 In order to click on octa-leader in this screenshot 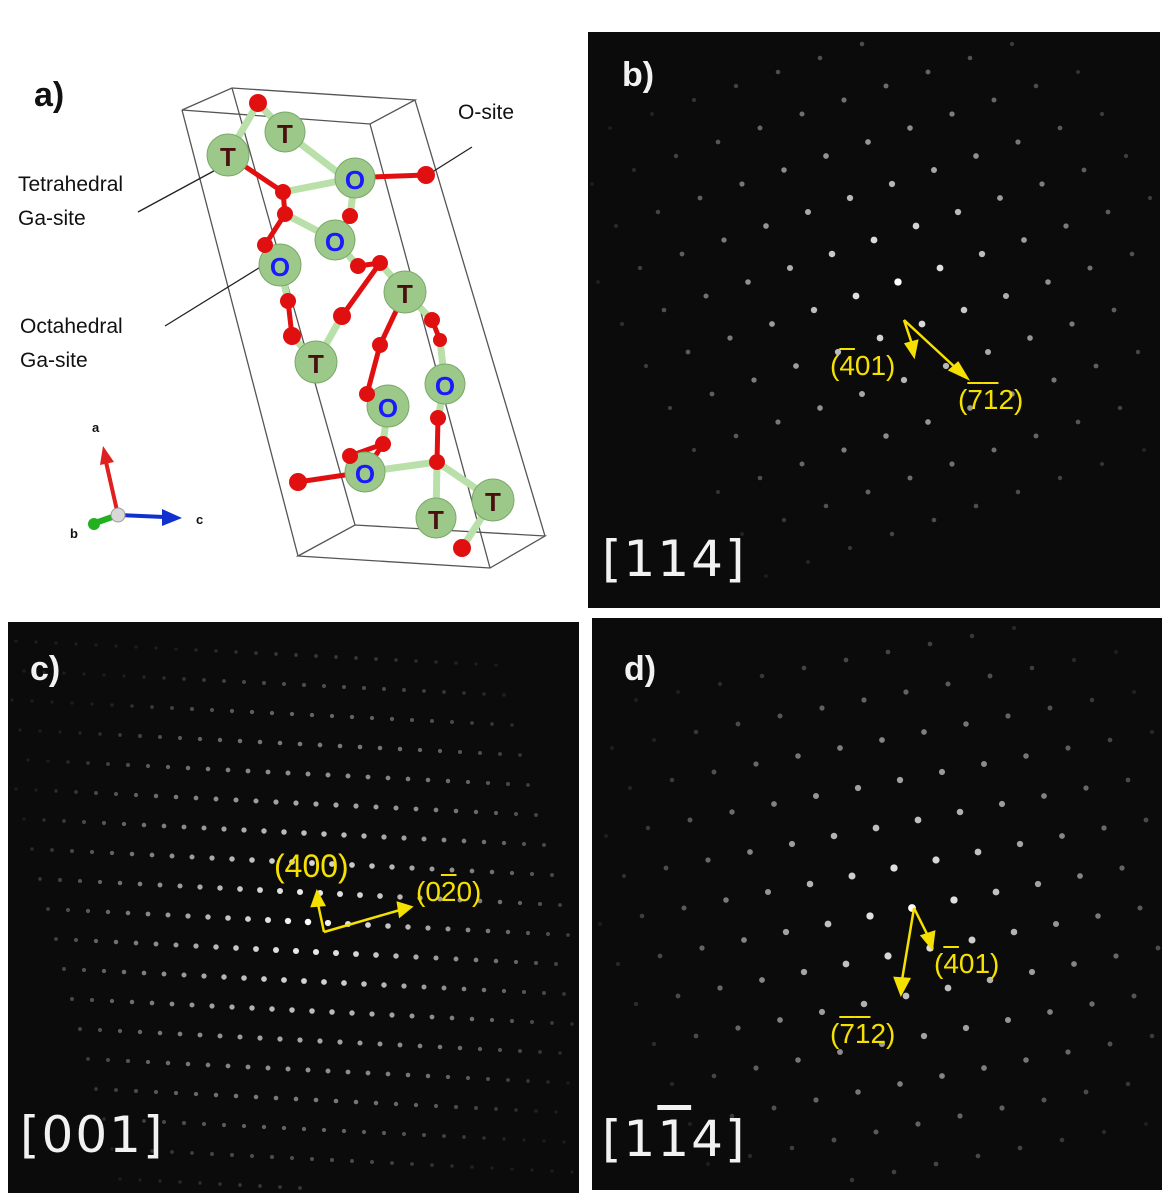, I will do `click(220, 292)`.